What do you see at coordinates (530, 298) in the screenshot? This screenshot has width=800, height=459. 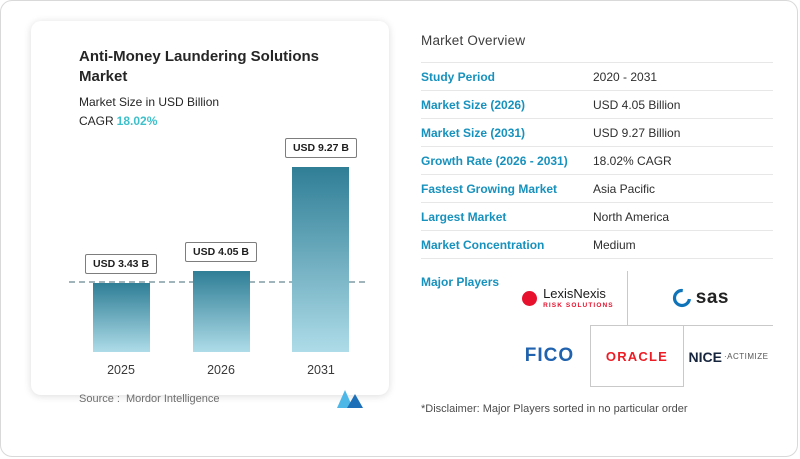 I see `lexisnexis-dot-icon` at bounding box center [530, 298].